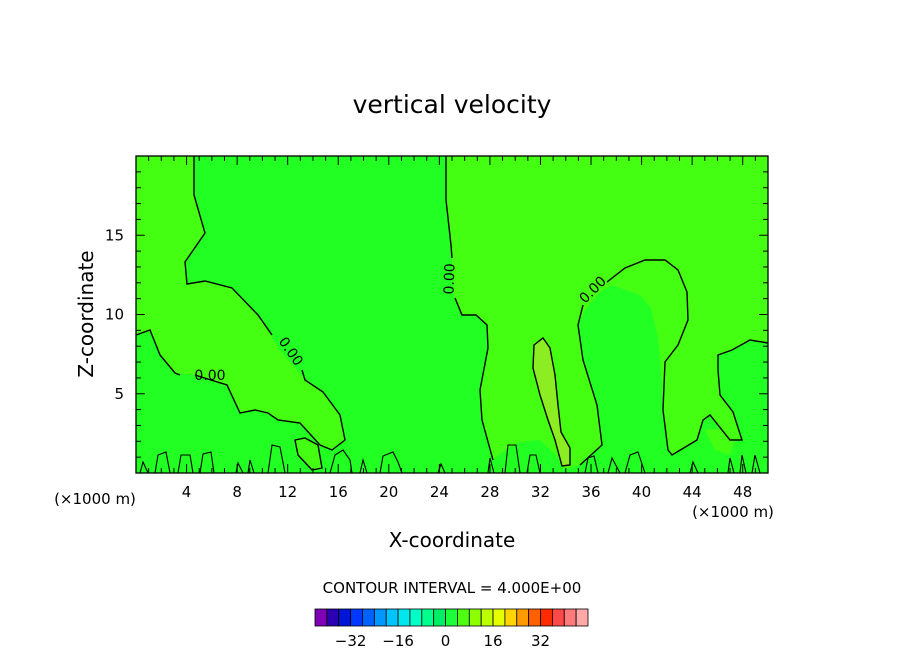  Describe the element at coordinates (338, 492) in the screenshot. I see `x-tick-label: 16` at that location.